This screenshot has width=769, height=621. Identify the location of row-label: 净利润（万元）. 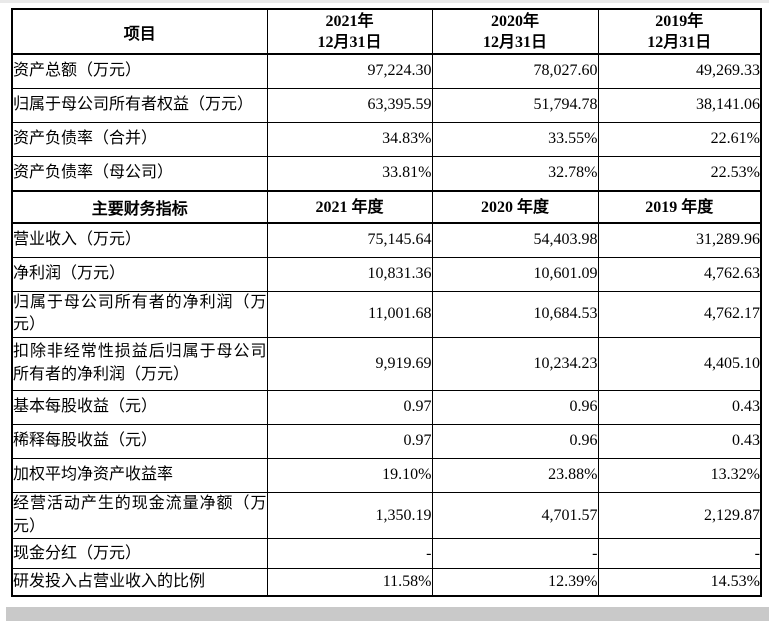
(139, 274).